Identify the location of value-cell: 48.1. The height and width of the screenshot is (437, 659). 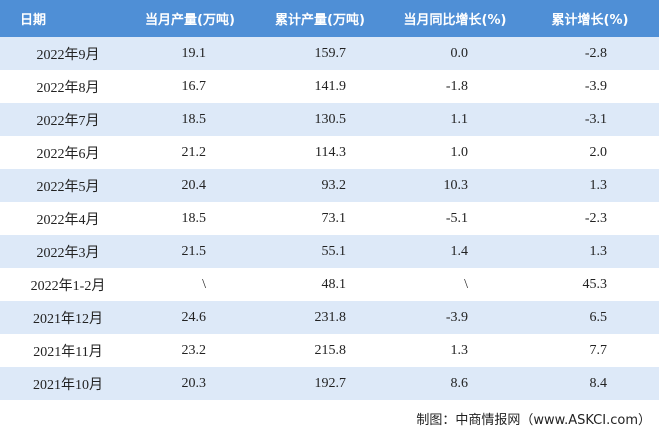
(334, 284).